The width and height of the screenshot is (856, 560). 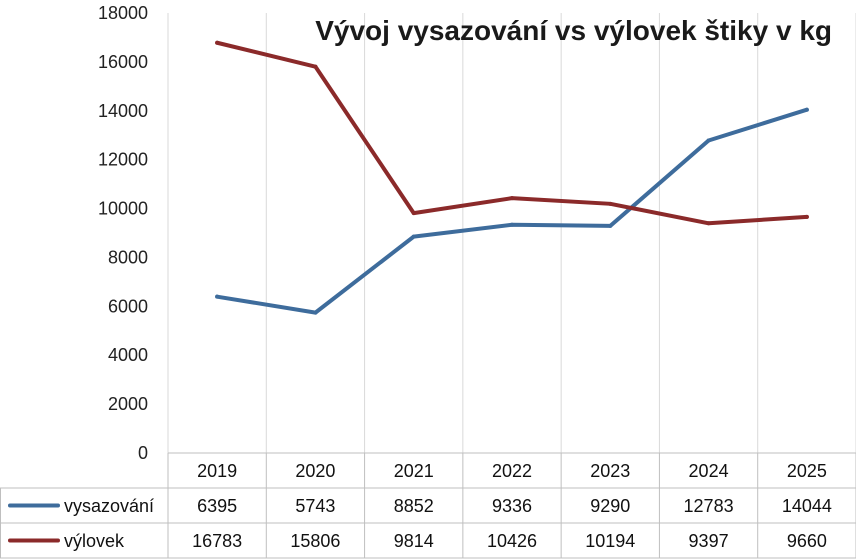 What do you see at coordinates (94, 541) in the screenshot?
I see `legend-label: výlovek` at bounding box center [94, 541].